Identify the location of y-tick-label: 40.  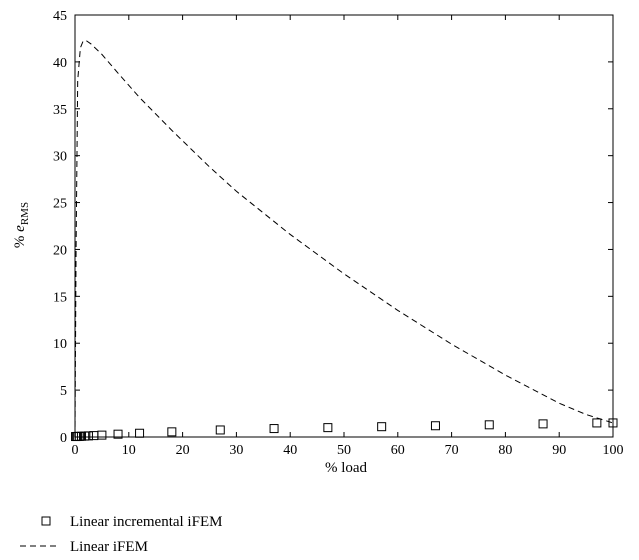
(60, 63).